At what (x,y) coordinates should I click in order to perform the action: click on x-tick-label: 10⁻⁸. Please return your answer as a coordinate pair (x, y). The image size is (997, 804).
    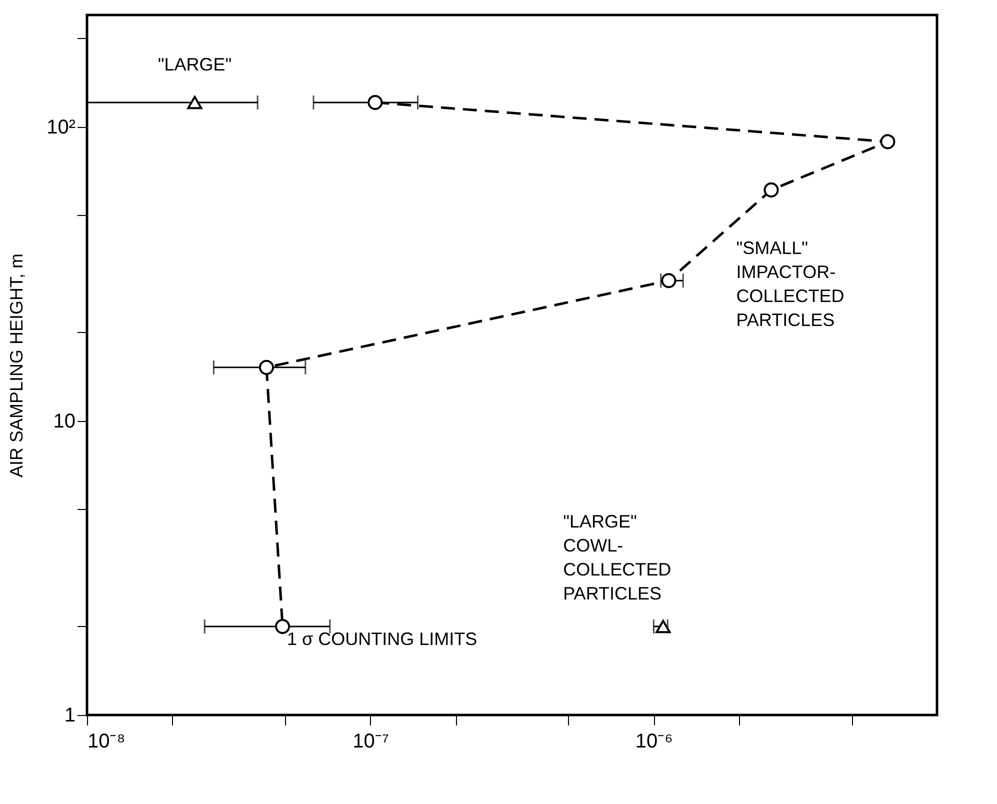
    Looking at the image, I should click on (107, 741).